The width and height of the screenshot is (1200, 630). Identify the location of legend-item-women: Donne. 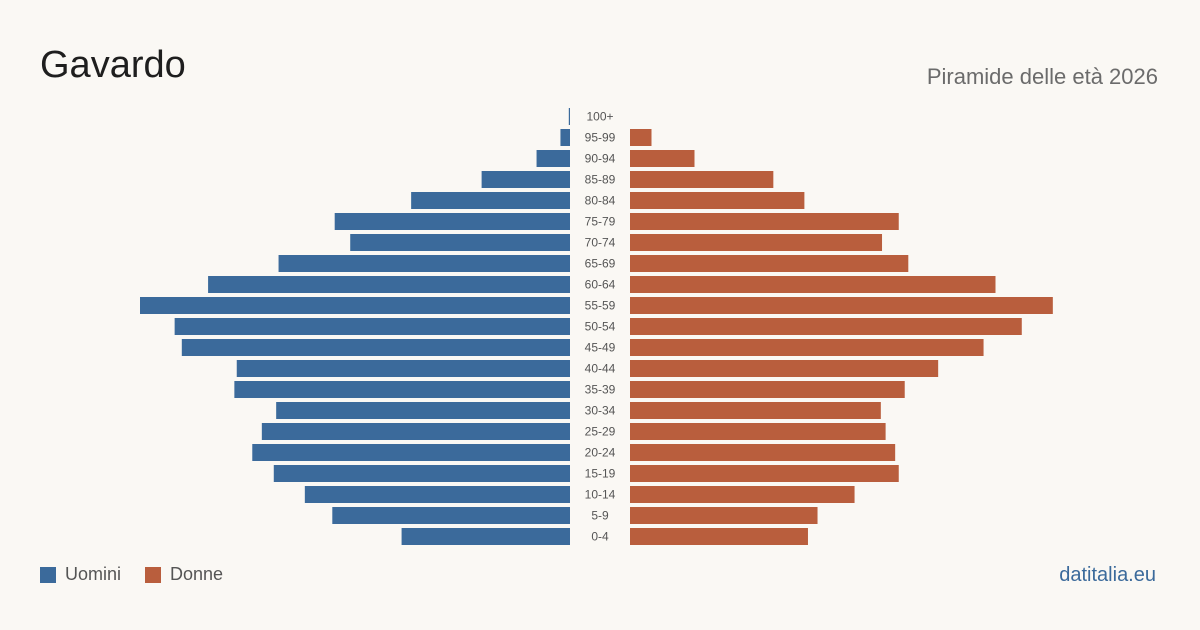
(184, 574).